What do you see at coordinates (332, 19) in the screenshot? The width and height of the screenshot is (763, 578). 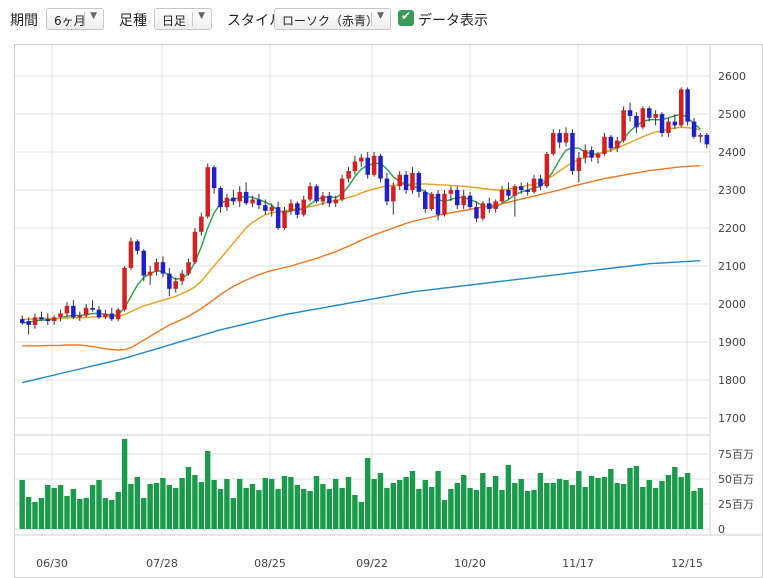 I see `style-select: ローソク（赤青） ▼` at bounding box center [332, 19].